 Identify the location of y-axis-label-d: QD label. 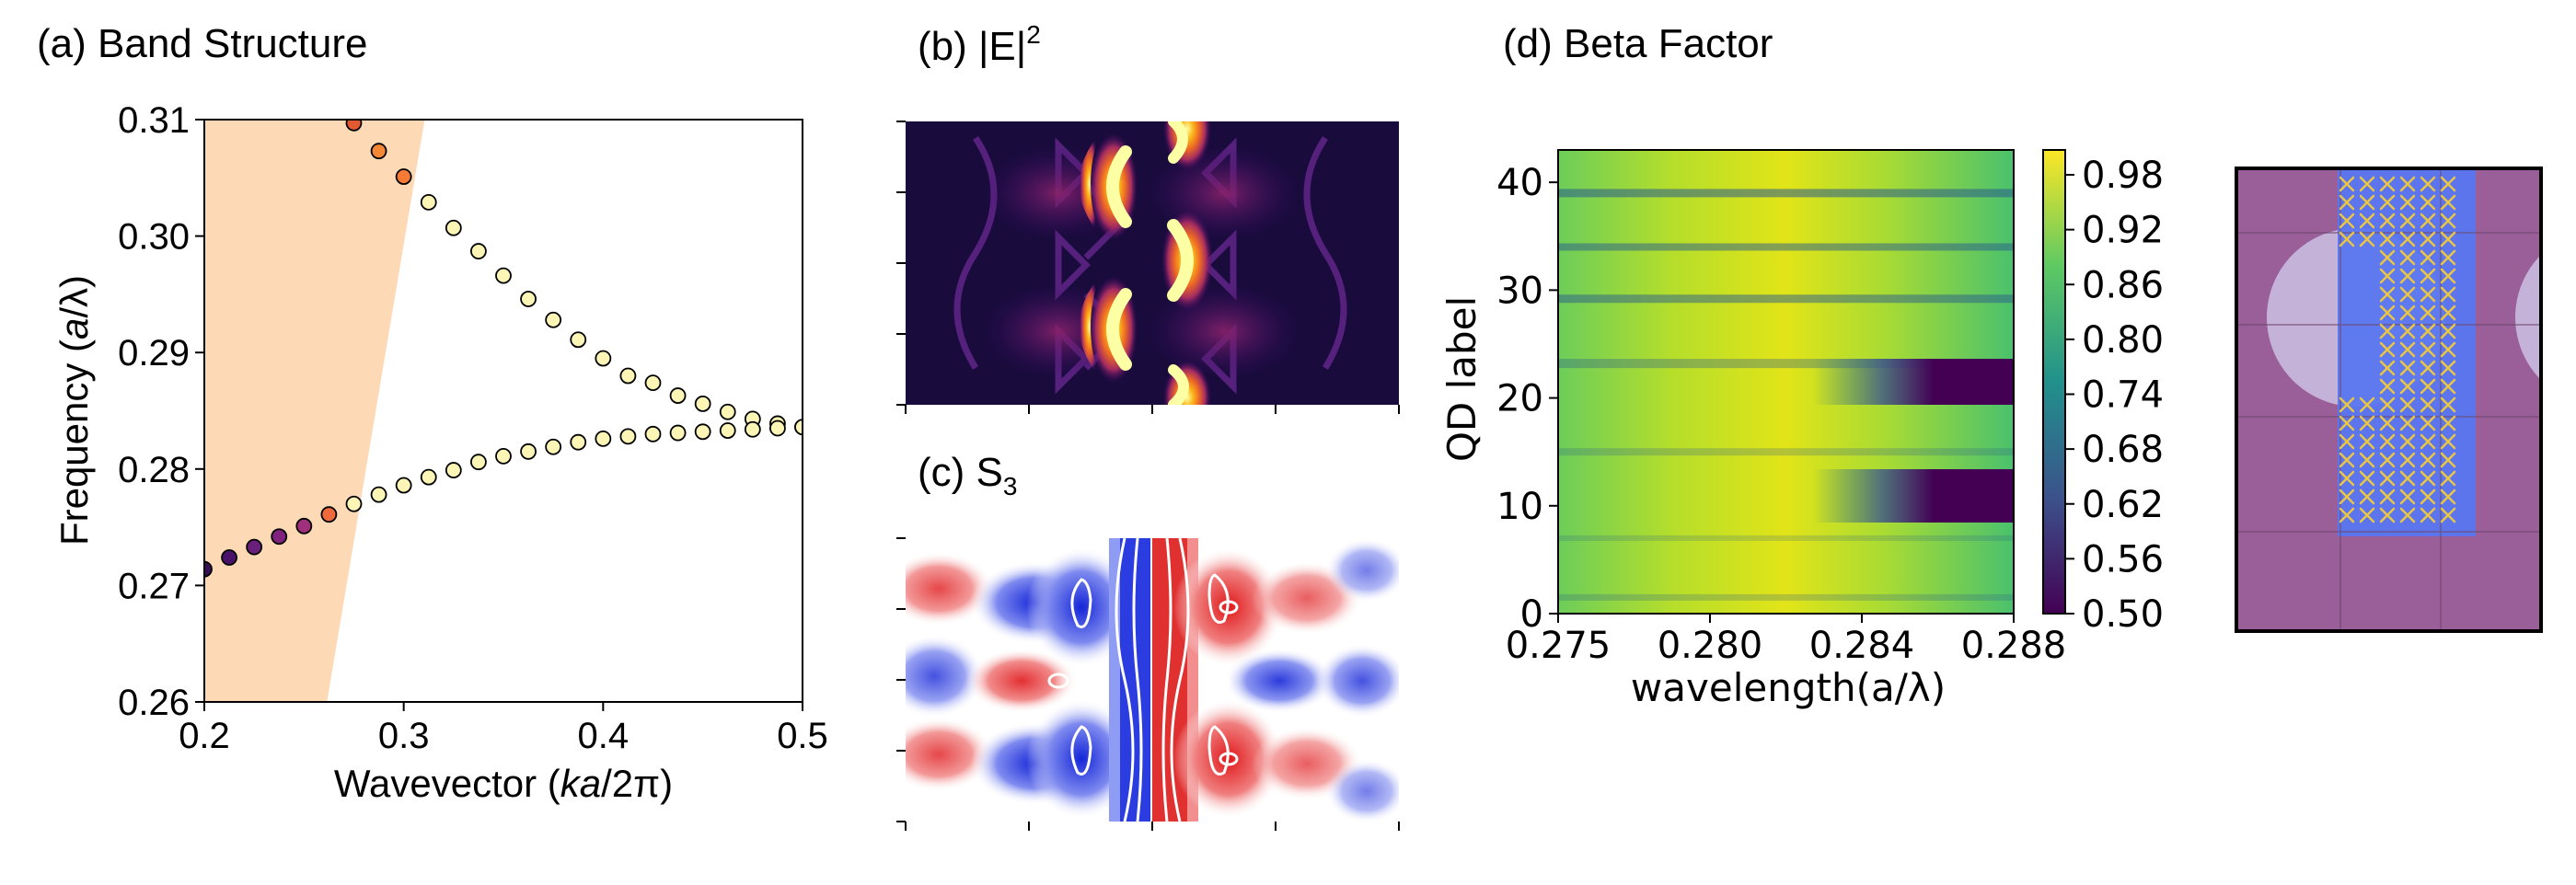
(1461, 379).